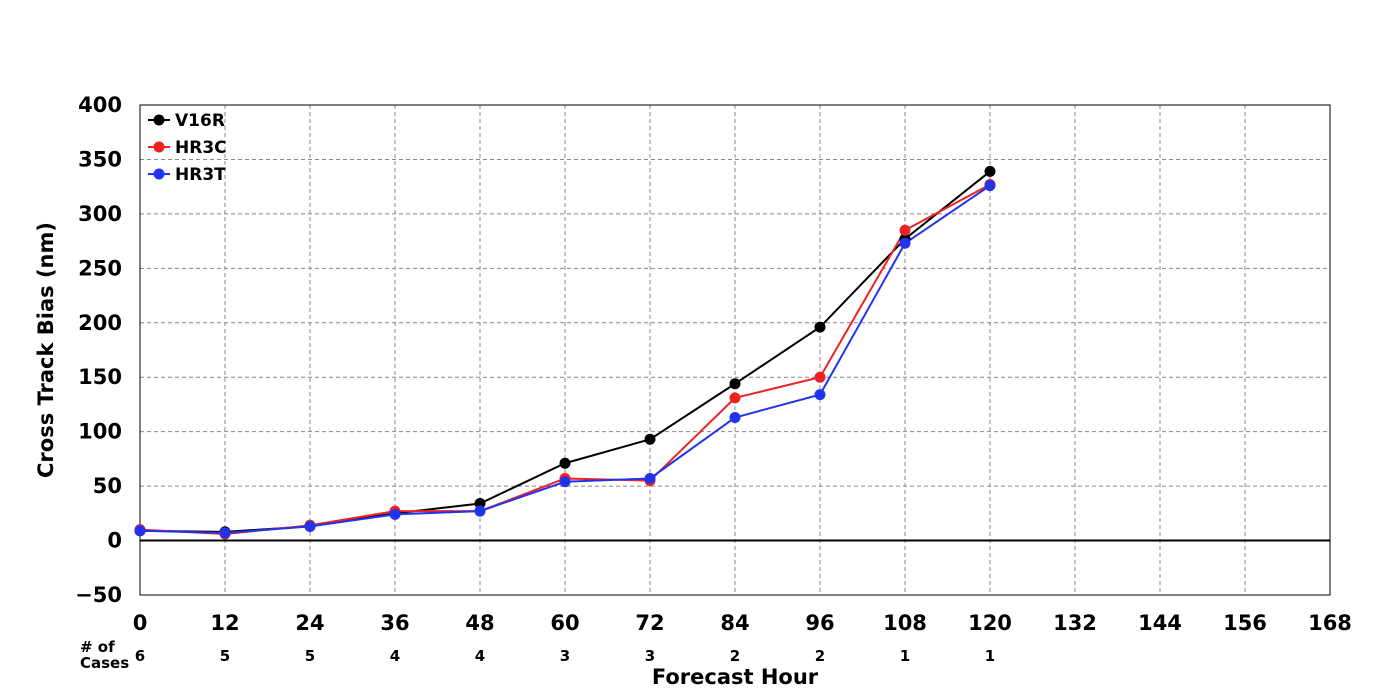 The height and width of the screenshot is (700, 1400). I want to click on legend-marker-v16r, so click(159, 120).